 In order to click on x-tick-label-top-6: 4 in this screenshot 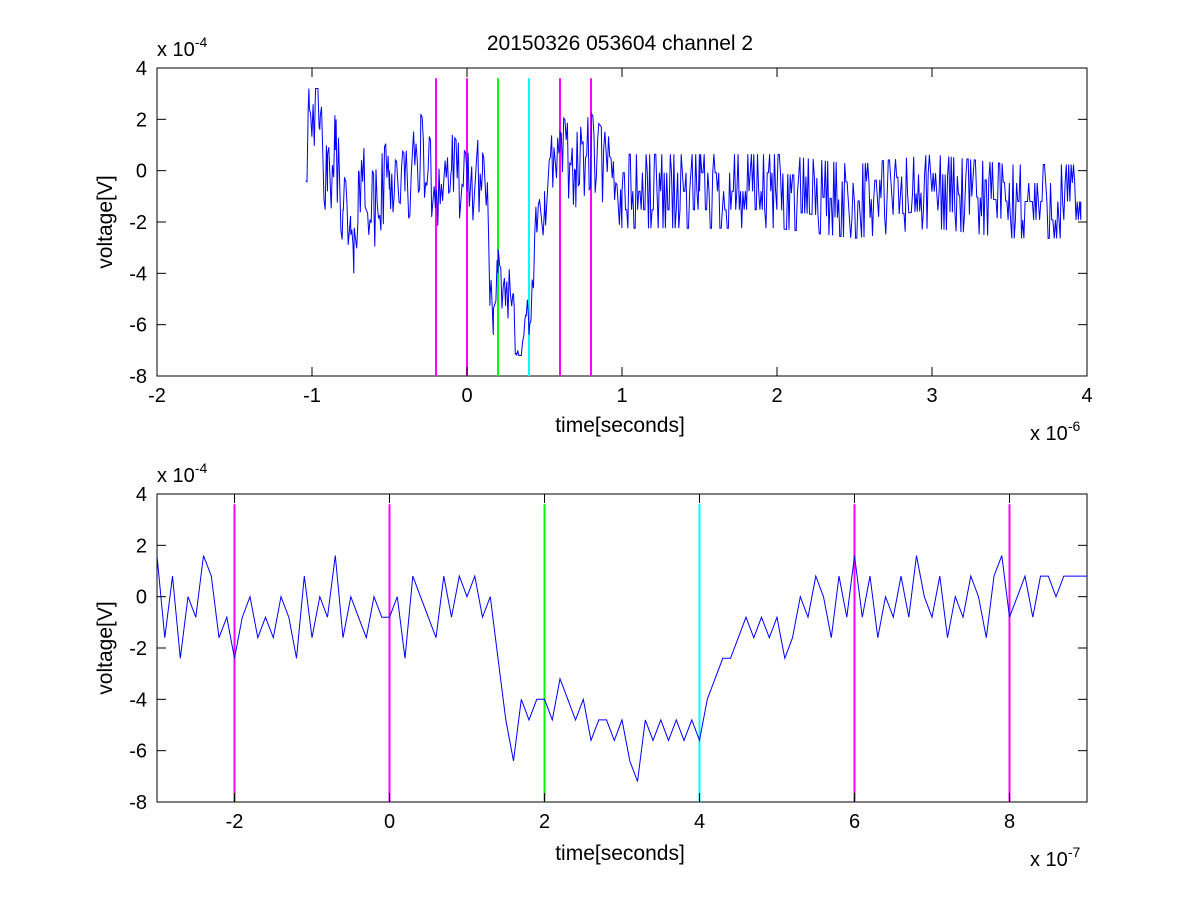, I will do `click(1086, 396)`.